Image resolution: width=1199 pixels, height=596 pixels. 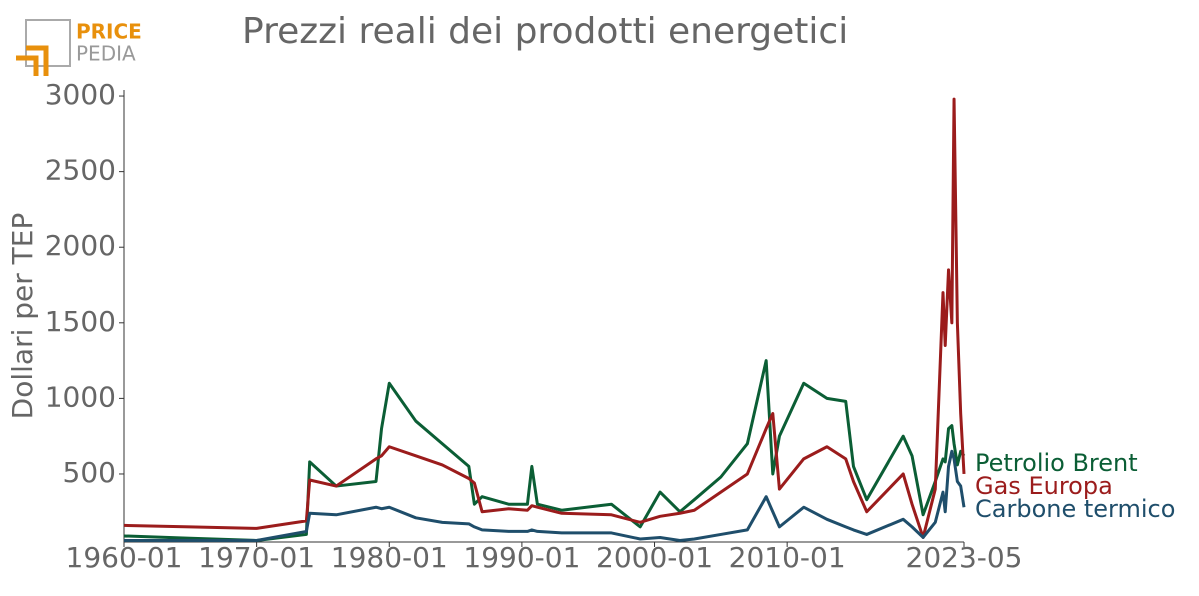 What do you see at coordinates (1056, 463) in the screenshot?
I see `legend-label: Petrolio Brent` at bounding box center [1056, 463].